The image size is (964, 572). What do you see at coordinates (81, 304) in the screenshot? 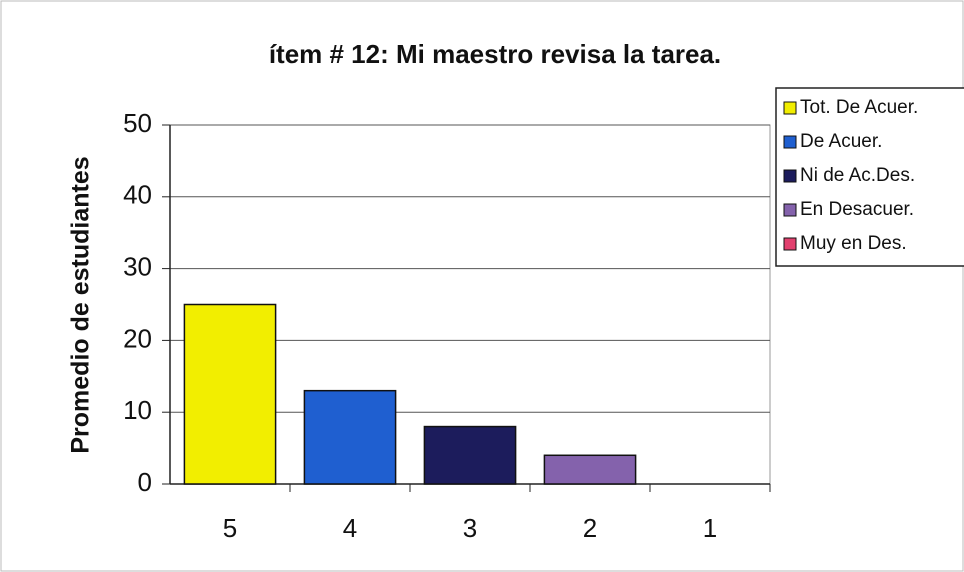
I see `y-axis-label: Promedio de estudiantes` at bounding box center [81, 304].